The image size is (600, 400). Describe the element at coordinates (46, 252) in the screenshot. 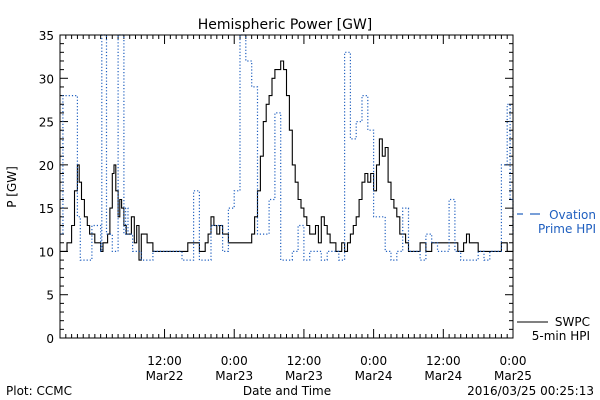

I see `y-tick-label: 10` at that location.